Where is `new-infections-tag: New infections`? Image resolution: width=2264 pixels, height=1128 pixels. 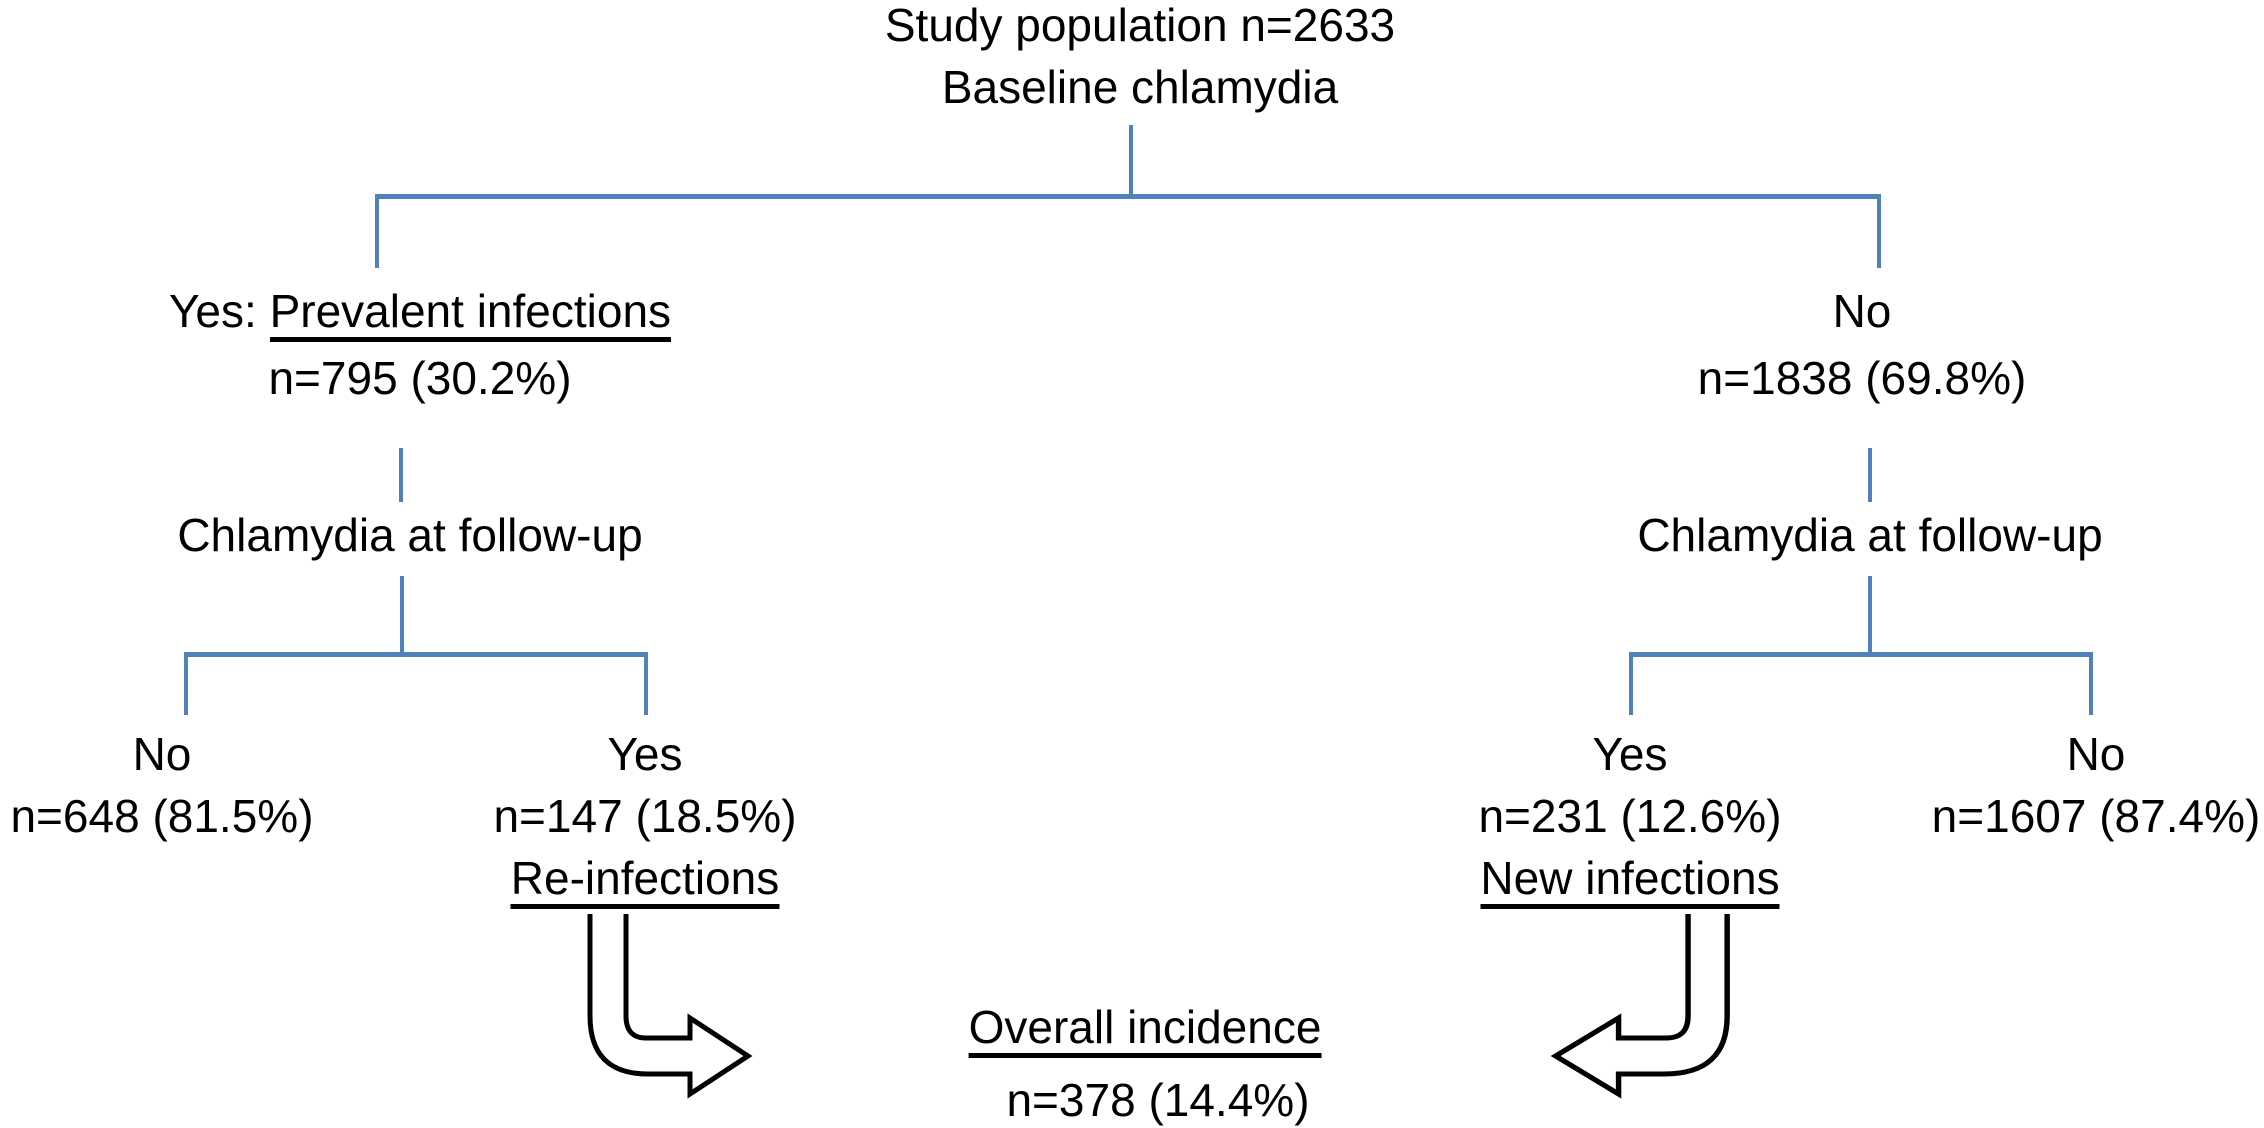
new-infections-tag: New infections is located at coordinates (1629, 878).